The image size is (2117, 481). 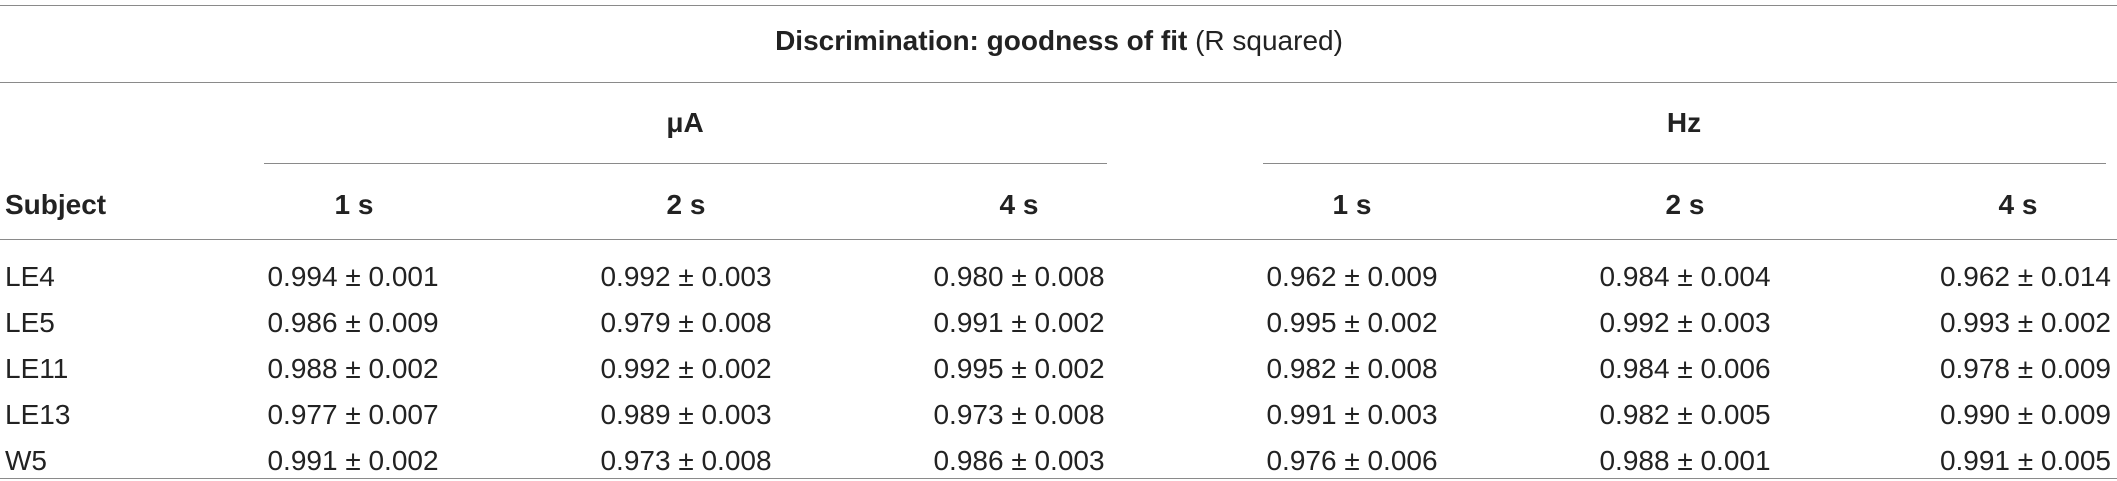 What do you see at coordinates (353, 276) in the screenshot?
I see `cell-value: 0.994 ± 0.001` at bounding box center [353, 276].